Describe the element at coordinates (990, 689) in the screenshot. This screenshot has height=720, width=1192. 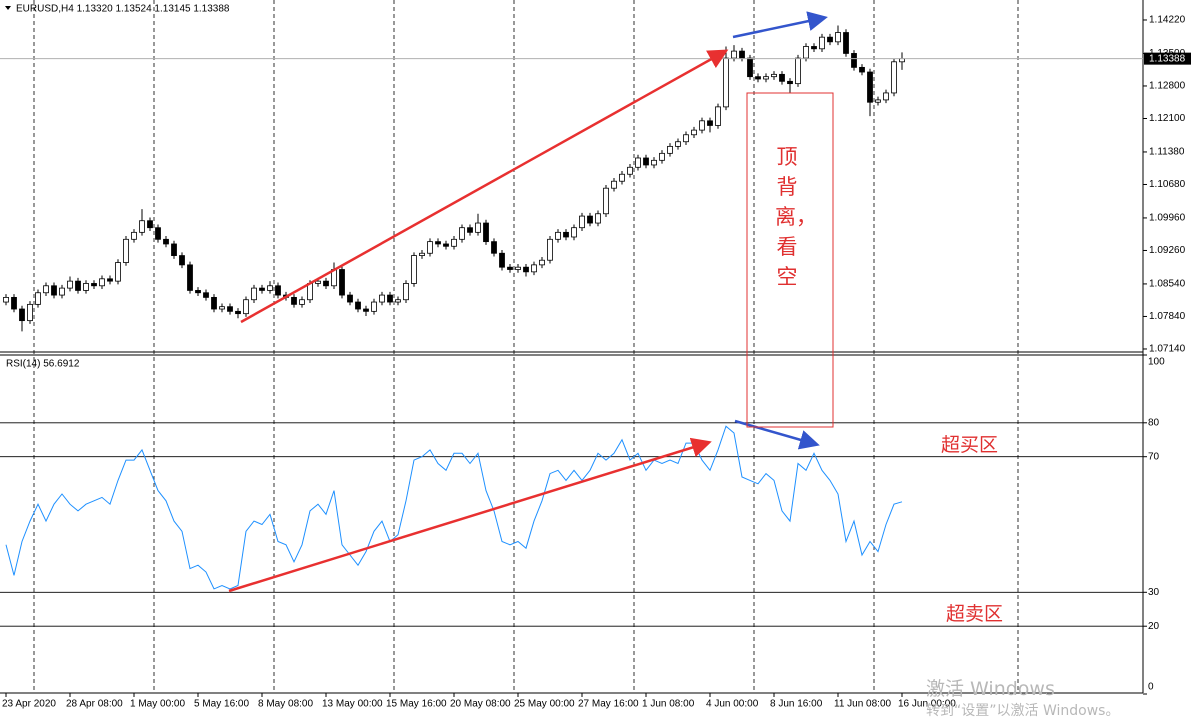
I see `watermark: 激活 Windows` at that location.